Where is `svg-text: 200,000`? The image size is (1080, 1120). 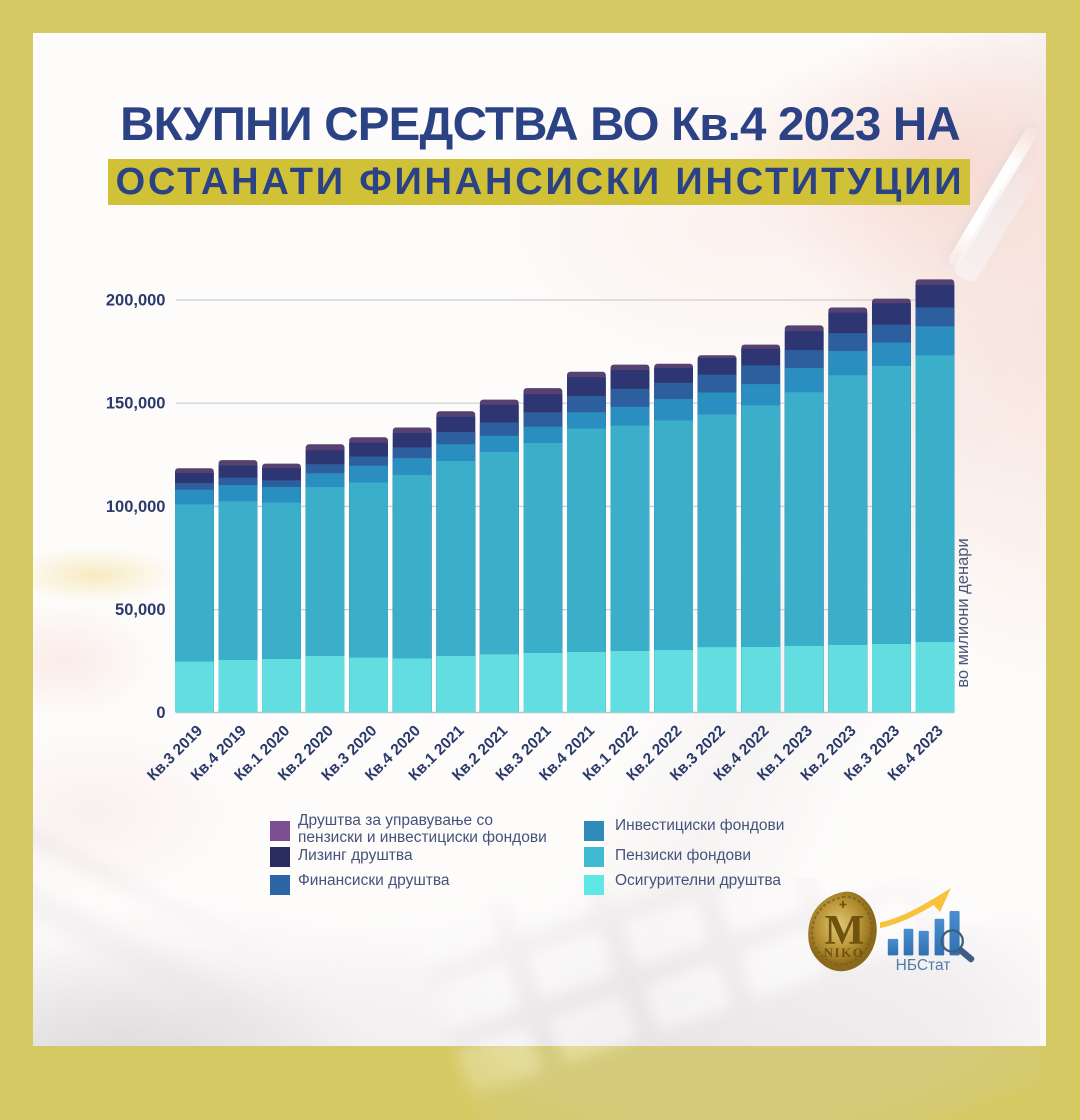 svg-text: 200,000 is located at coordinates (136, 301).